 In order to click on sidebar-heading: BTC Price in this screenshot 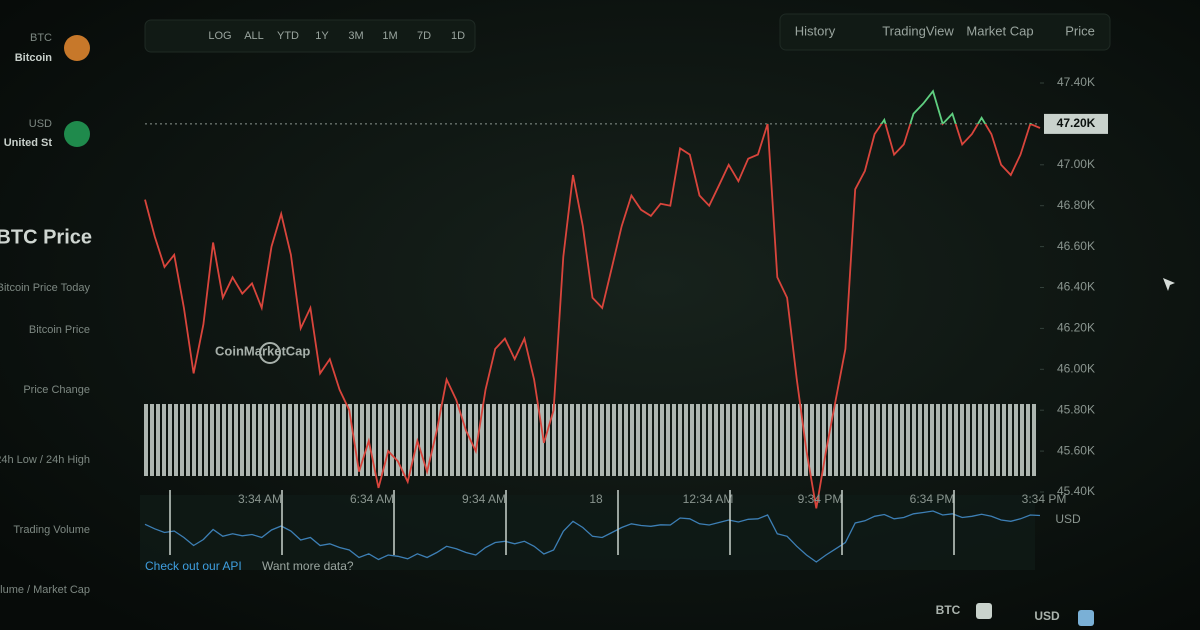, I will do `click(46, 237)`.